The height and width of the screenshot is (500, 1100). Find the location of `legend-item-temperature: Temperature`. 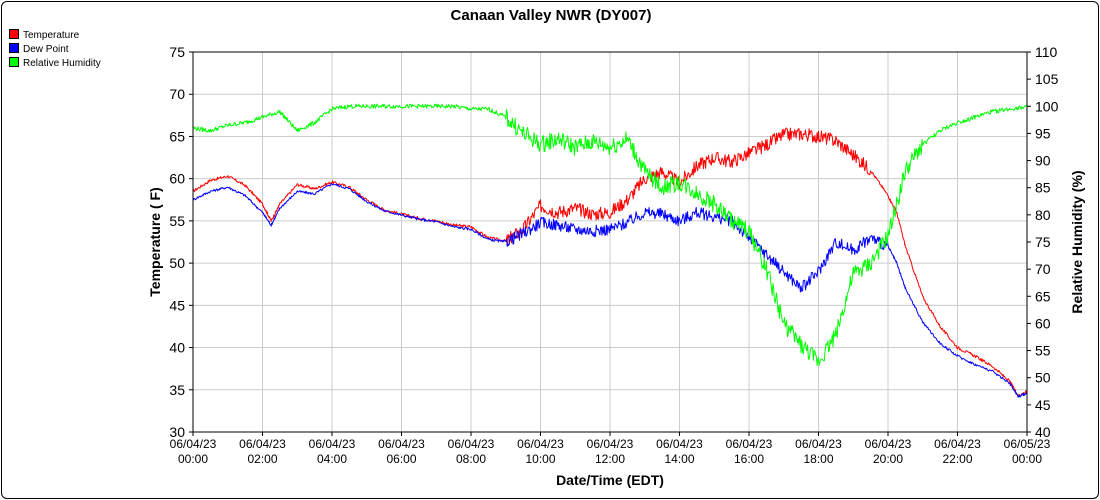

legend-item-temperature: Temperature is located at coordinates (55, 36).